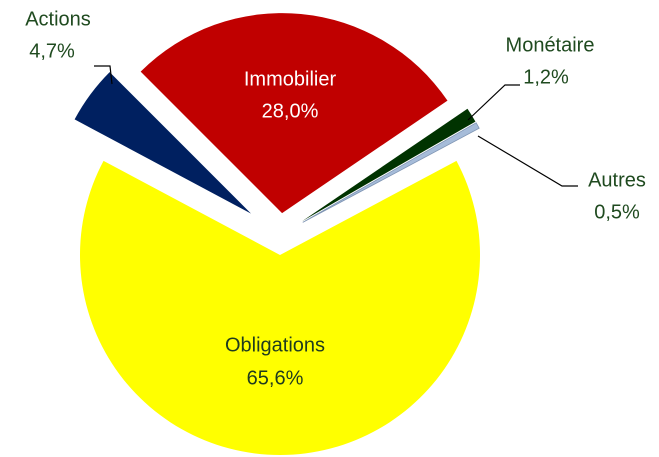  What do you see at coordinates (617, 212) in the screenshot?
I see `slice-value-label: 0,5%` at bounding box center [617, 212].